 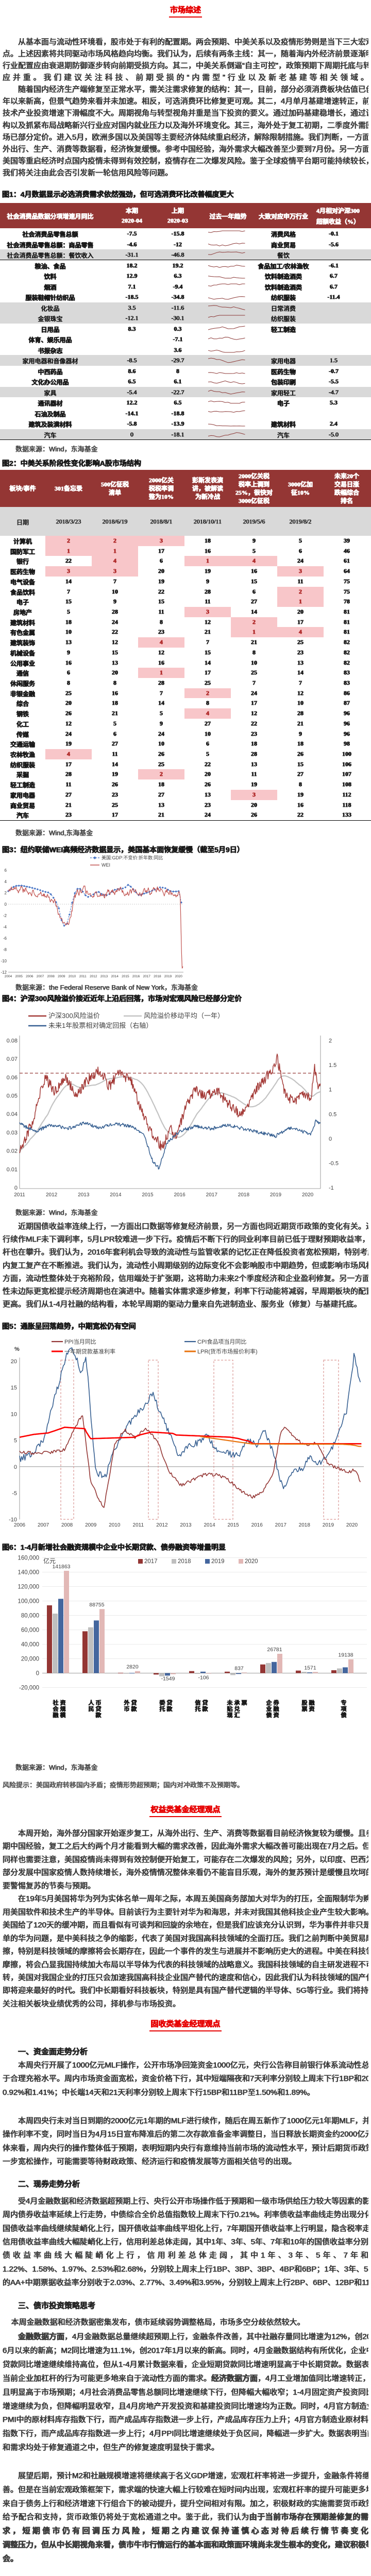 I want to click on svg-text: 141863, so click(x=61, y=1567).